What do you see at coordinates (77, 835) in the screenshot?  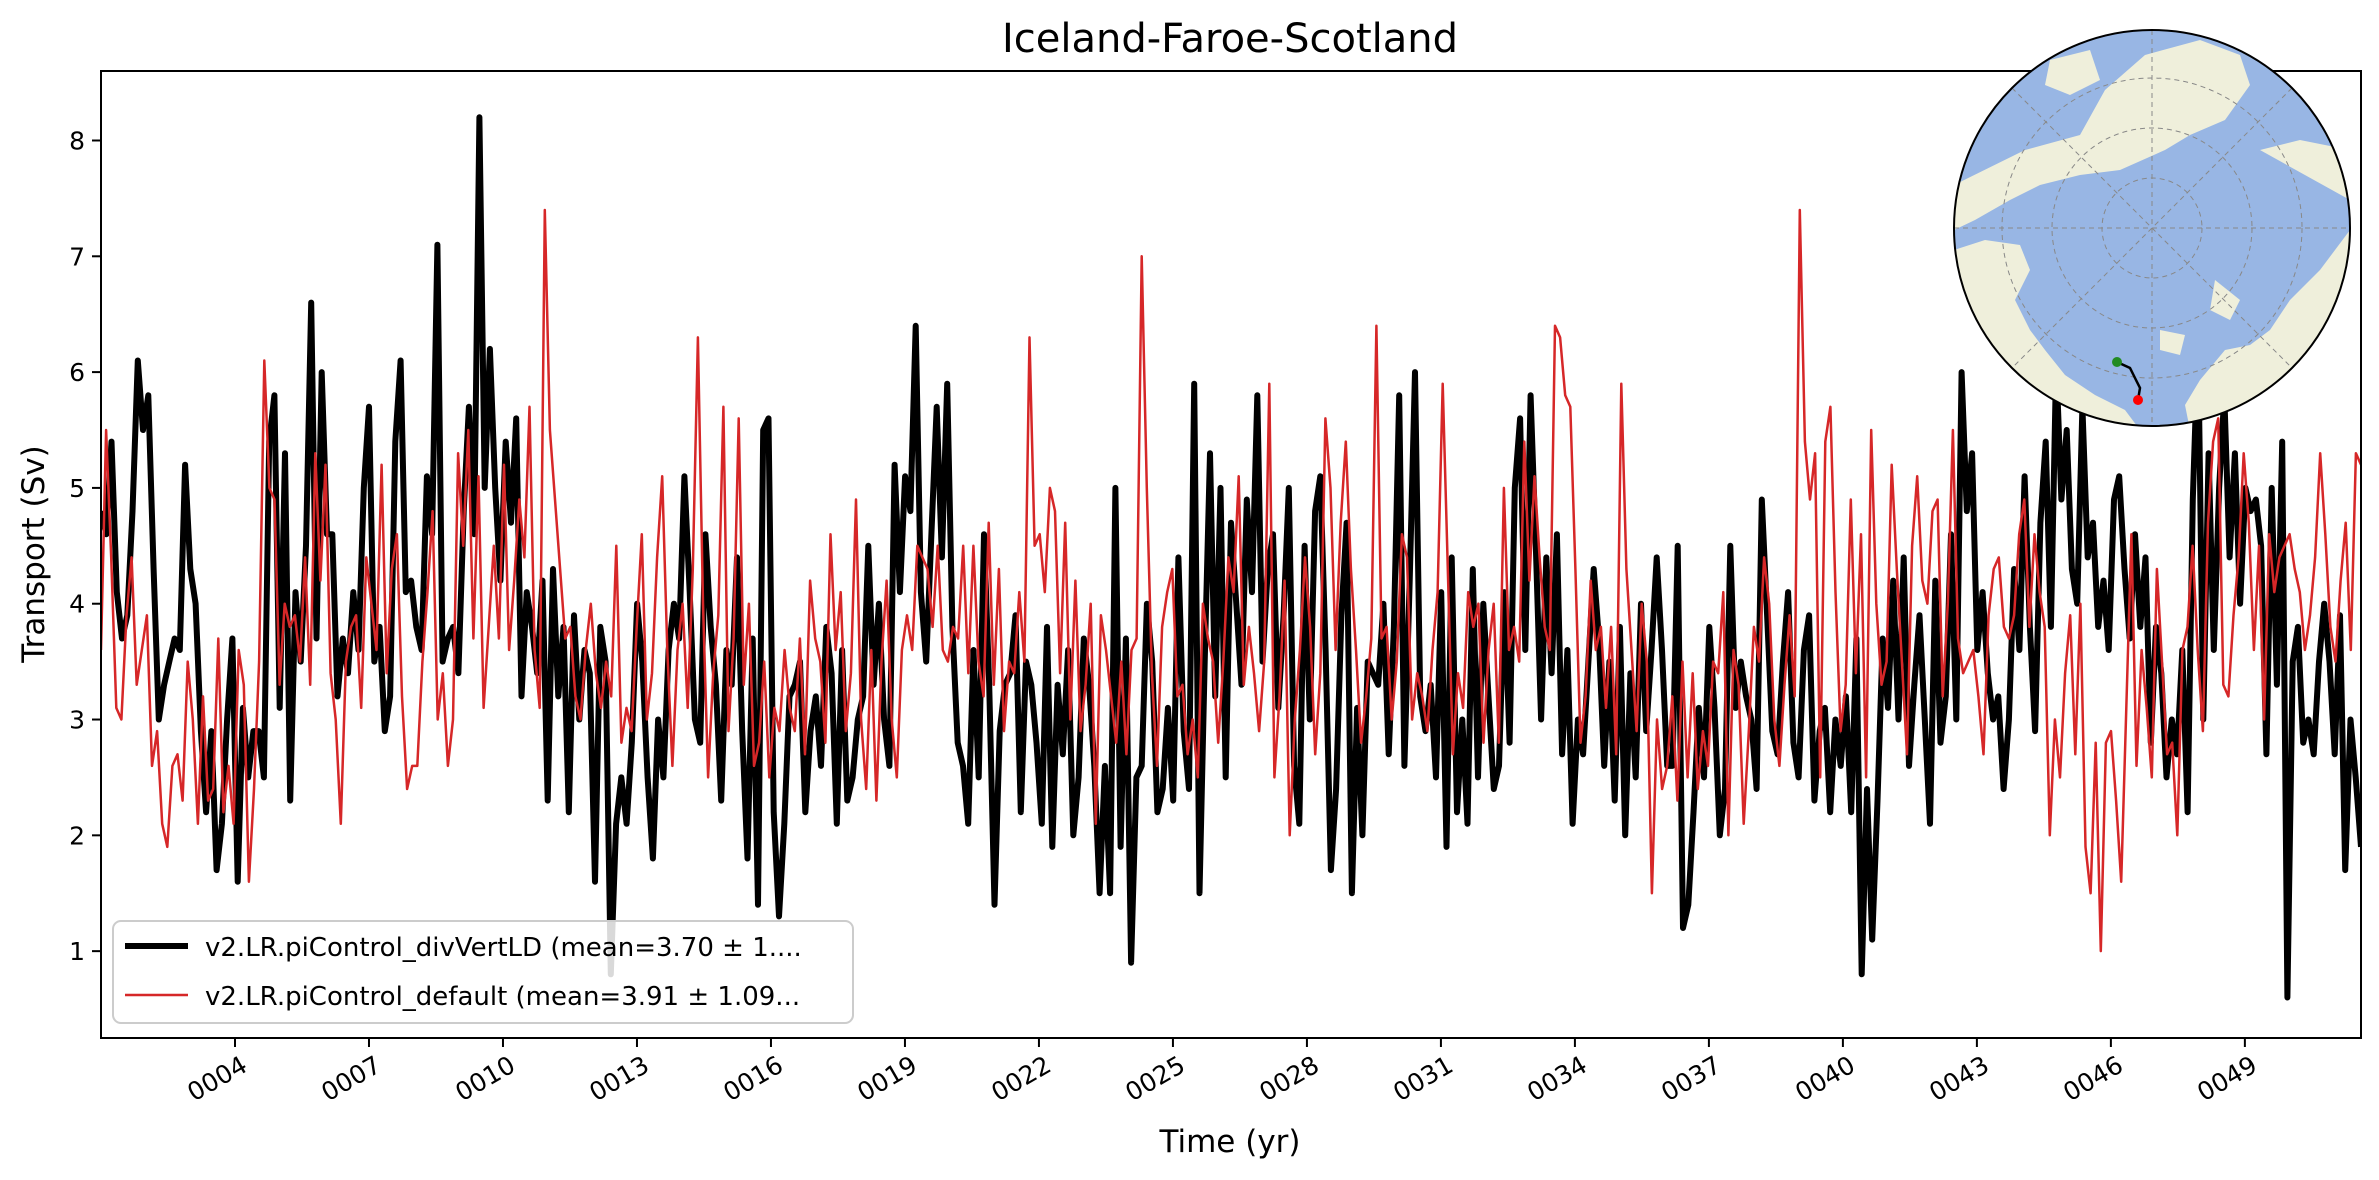 I see `y-tick-label: 2` at bounding box center [77, 835].